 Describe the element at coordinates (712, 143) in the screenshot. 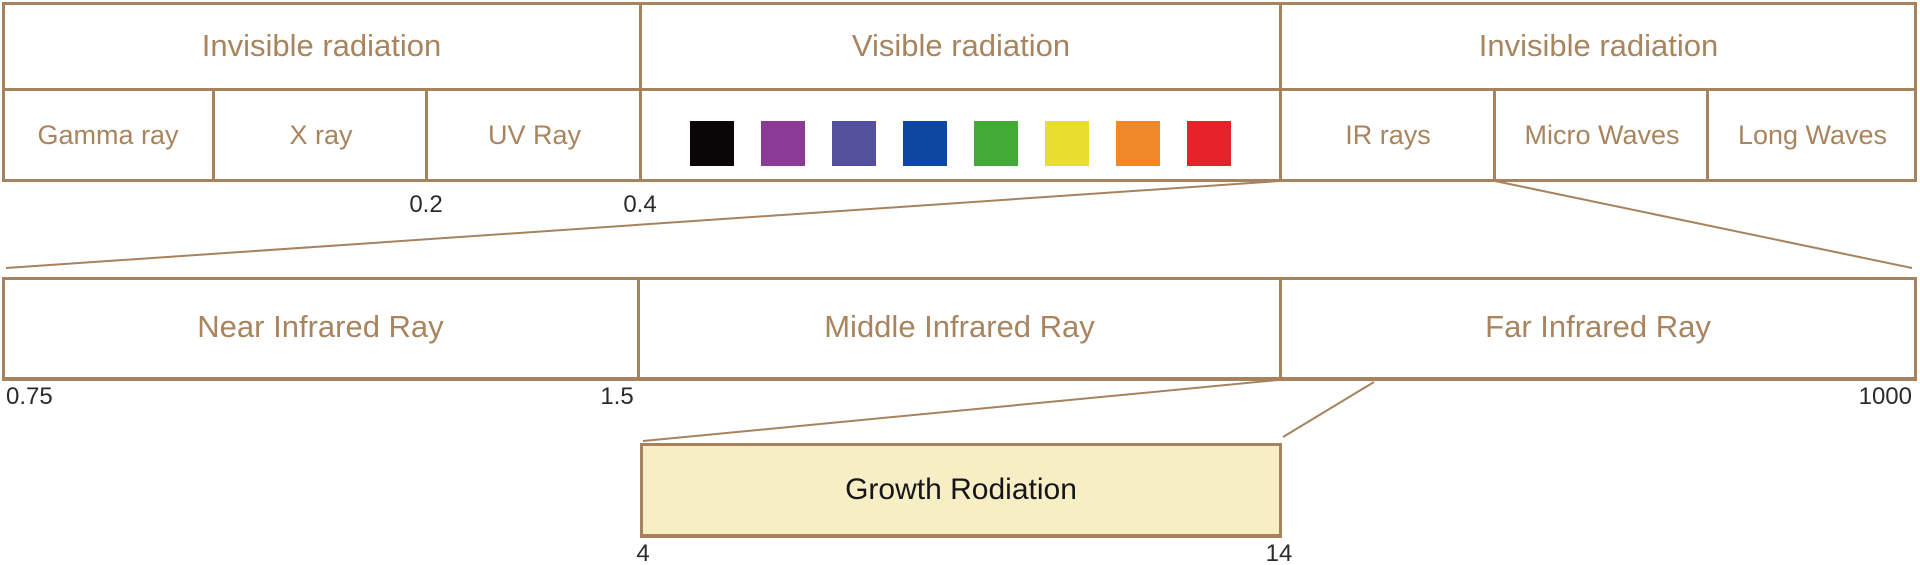

I see `visible-color-swatch-black` at that location.